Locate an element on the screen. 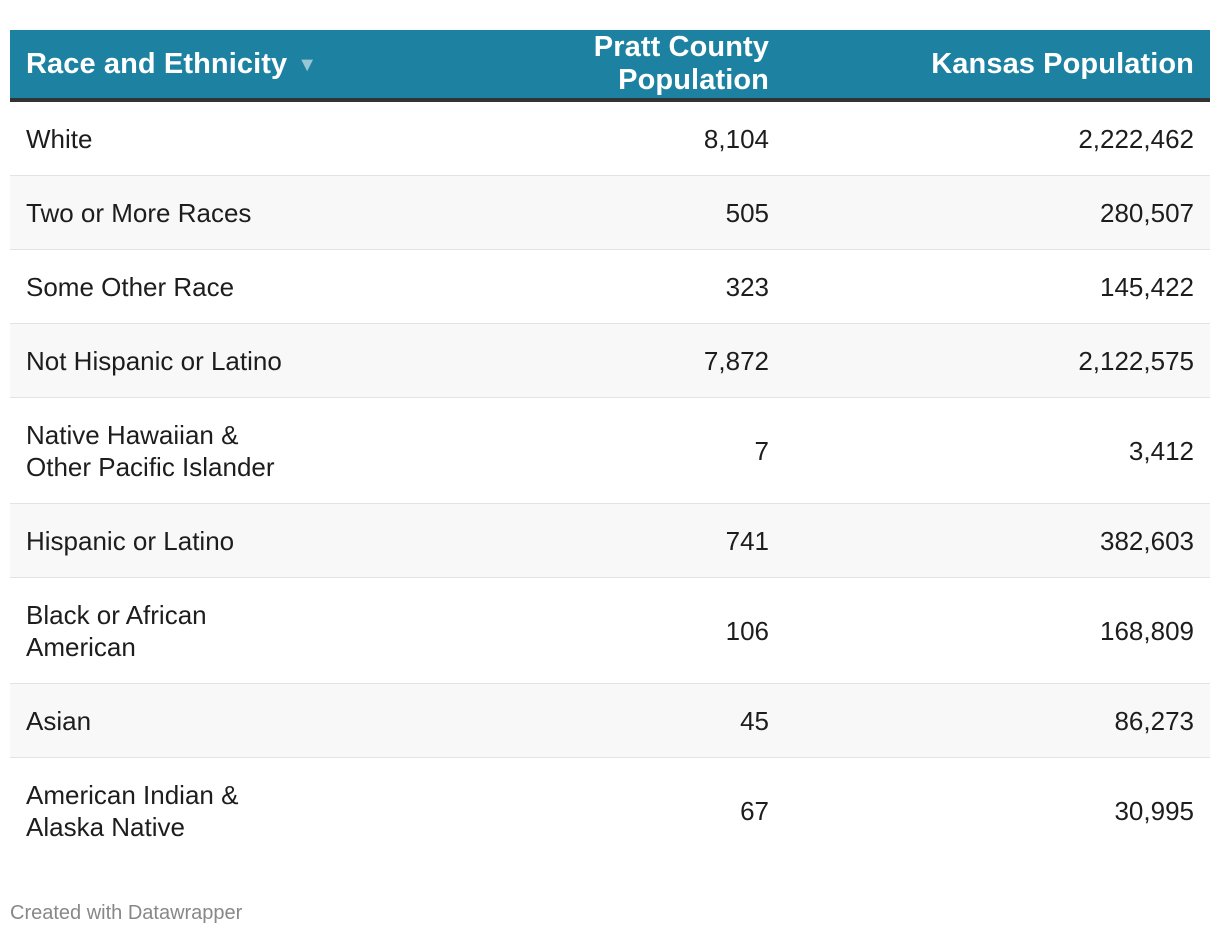  column-header-race: Race and Ethnicity ▼ is located at coordinates (220, 64).